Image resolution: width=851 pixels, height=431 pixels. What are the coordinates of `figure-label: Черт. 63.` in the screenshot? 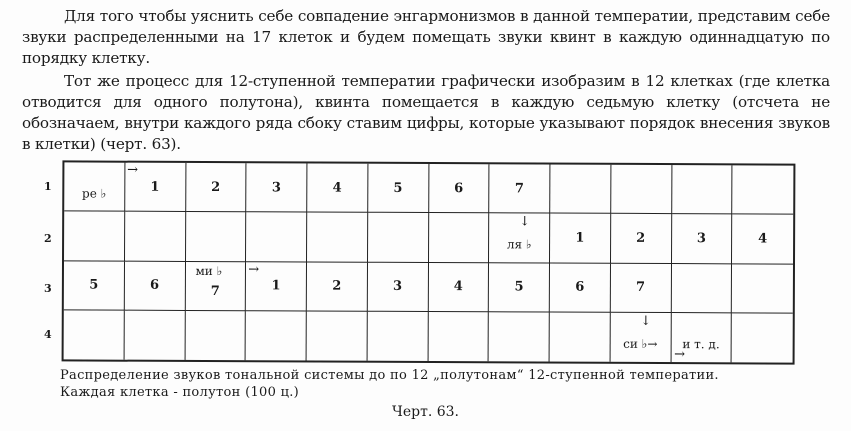 It's located at (425, 412).